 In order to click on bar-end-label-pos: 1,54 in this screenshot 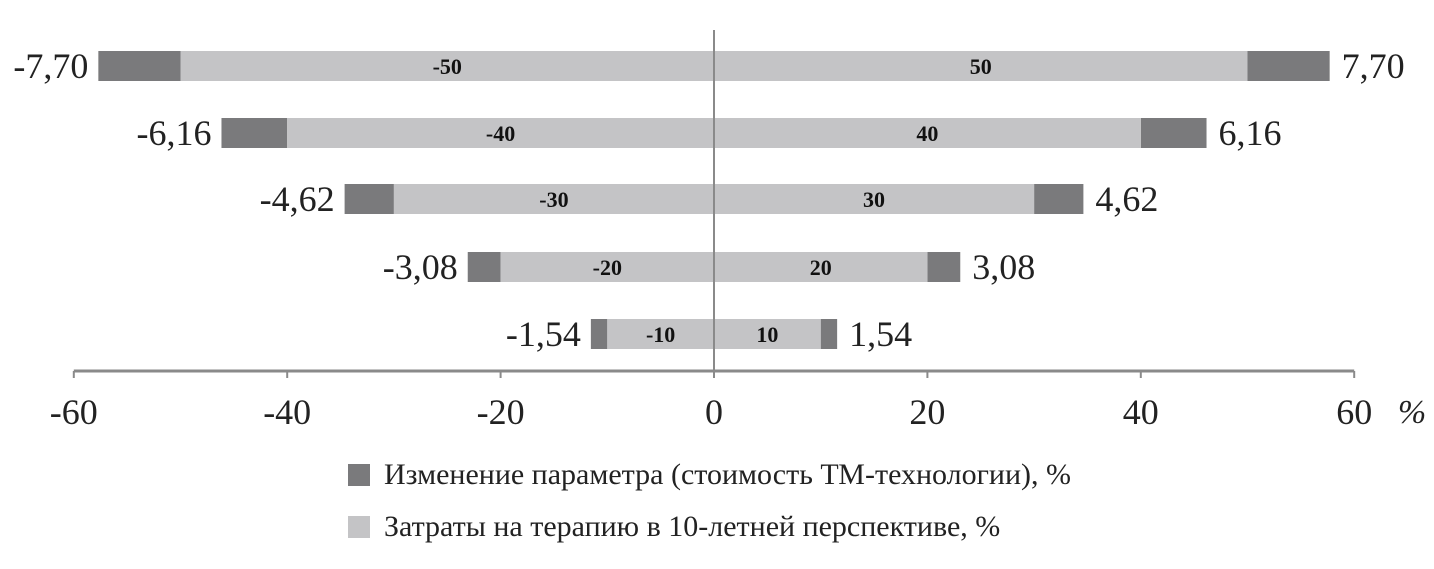, I will do `click(880, 334)`.